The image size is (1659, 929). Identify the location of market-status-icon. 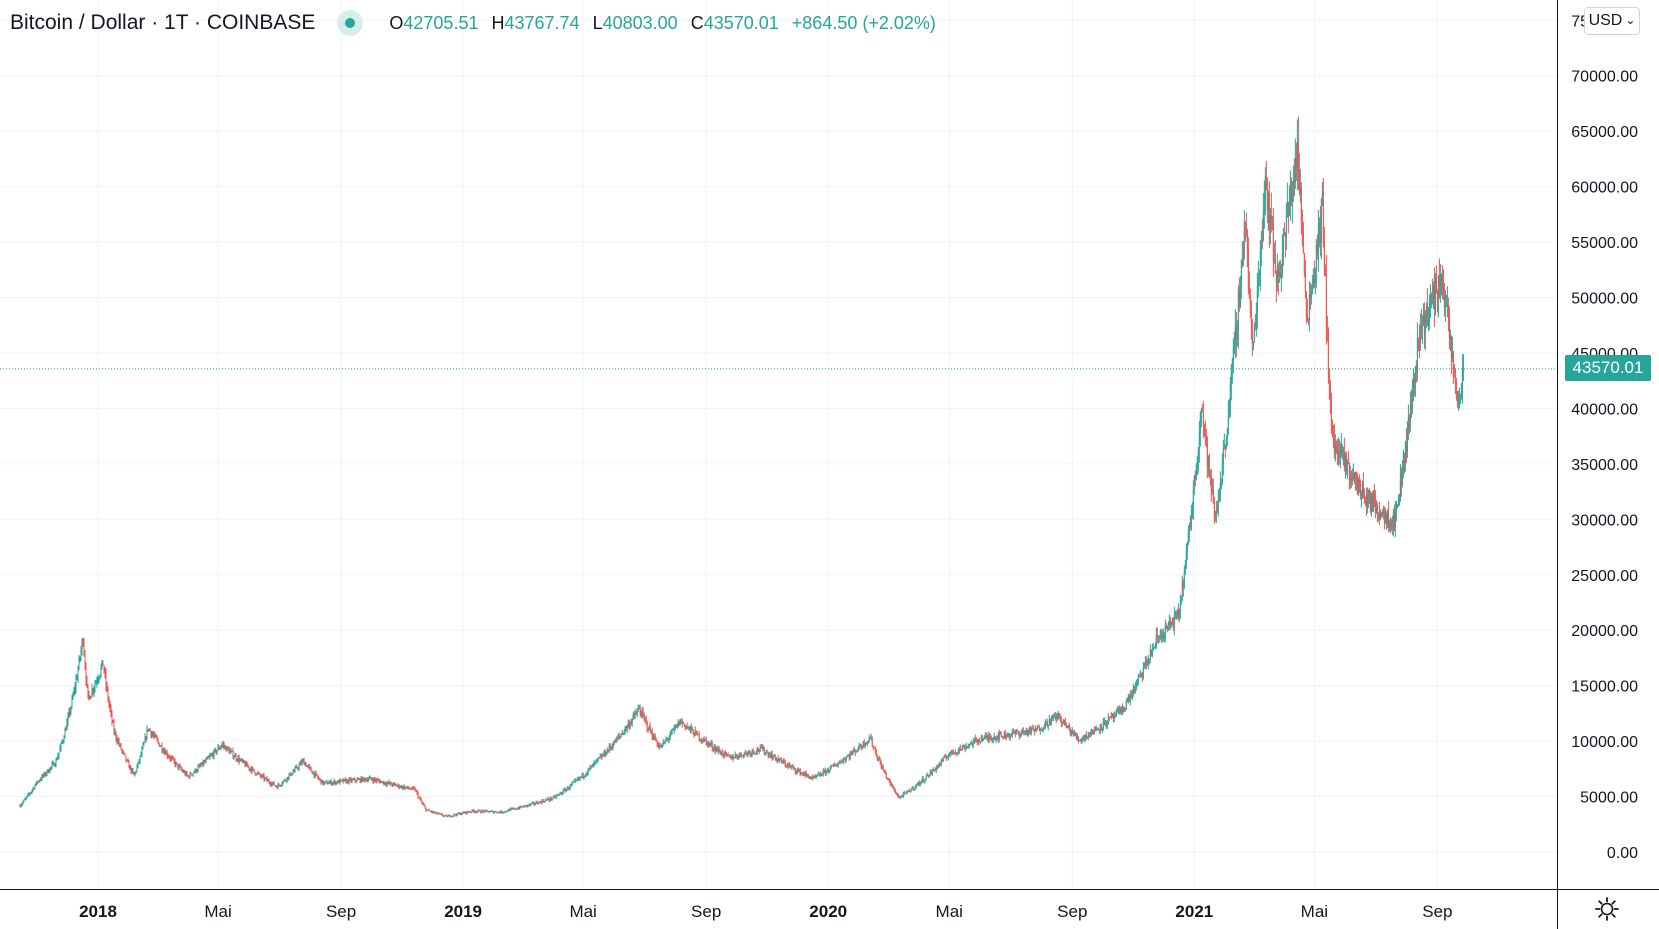
(350, 23).